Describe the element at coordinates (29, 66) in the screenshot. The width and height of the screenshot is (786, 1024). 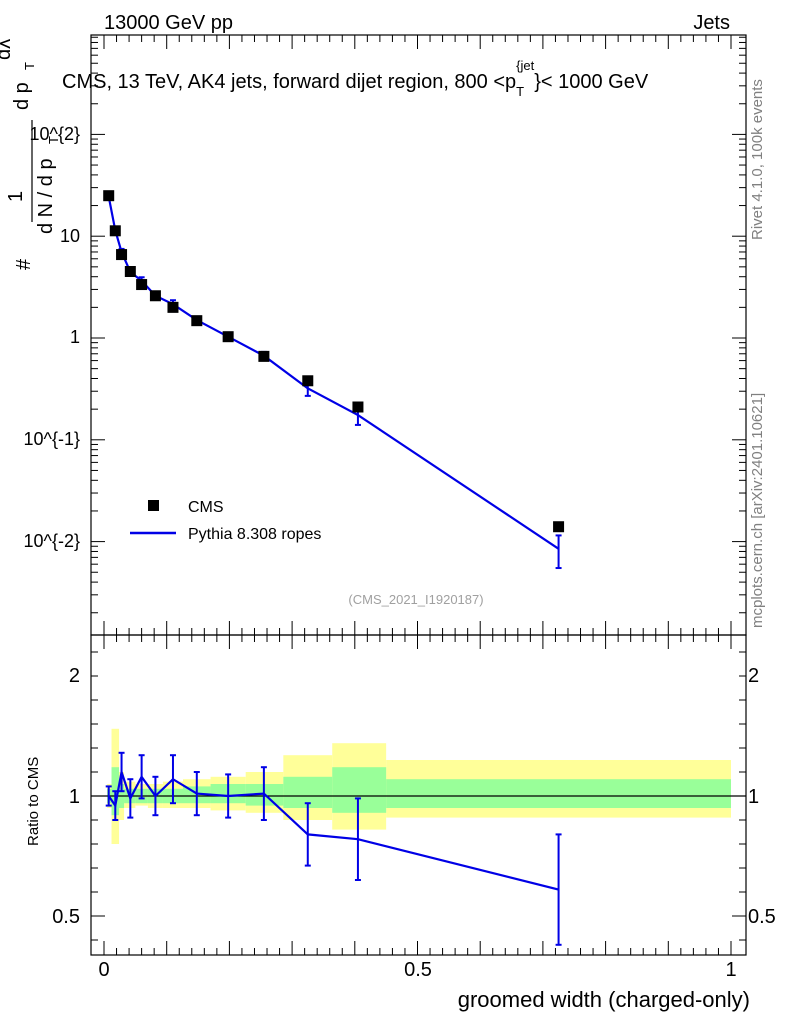
I see `ylabel-t2: T` at that location.